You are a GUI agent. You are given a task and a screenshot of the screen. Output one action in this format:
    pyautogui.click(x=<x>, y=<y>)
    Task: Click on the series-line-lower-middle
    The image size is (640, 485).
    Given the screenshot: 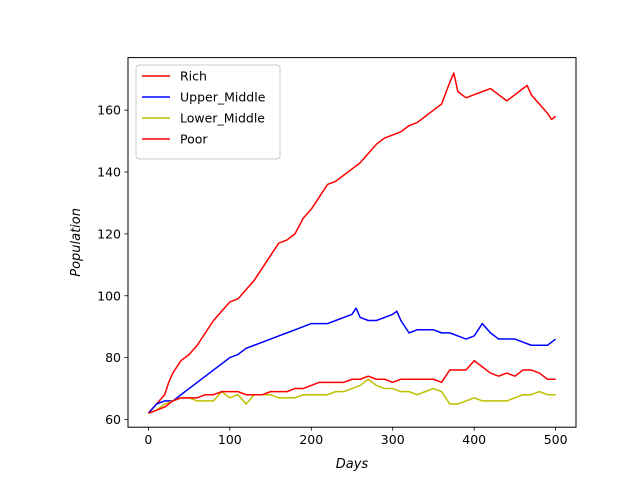 What is the action you would take?
    pyautogui.click(x=352, y=396)
    